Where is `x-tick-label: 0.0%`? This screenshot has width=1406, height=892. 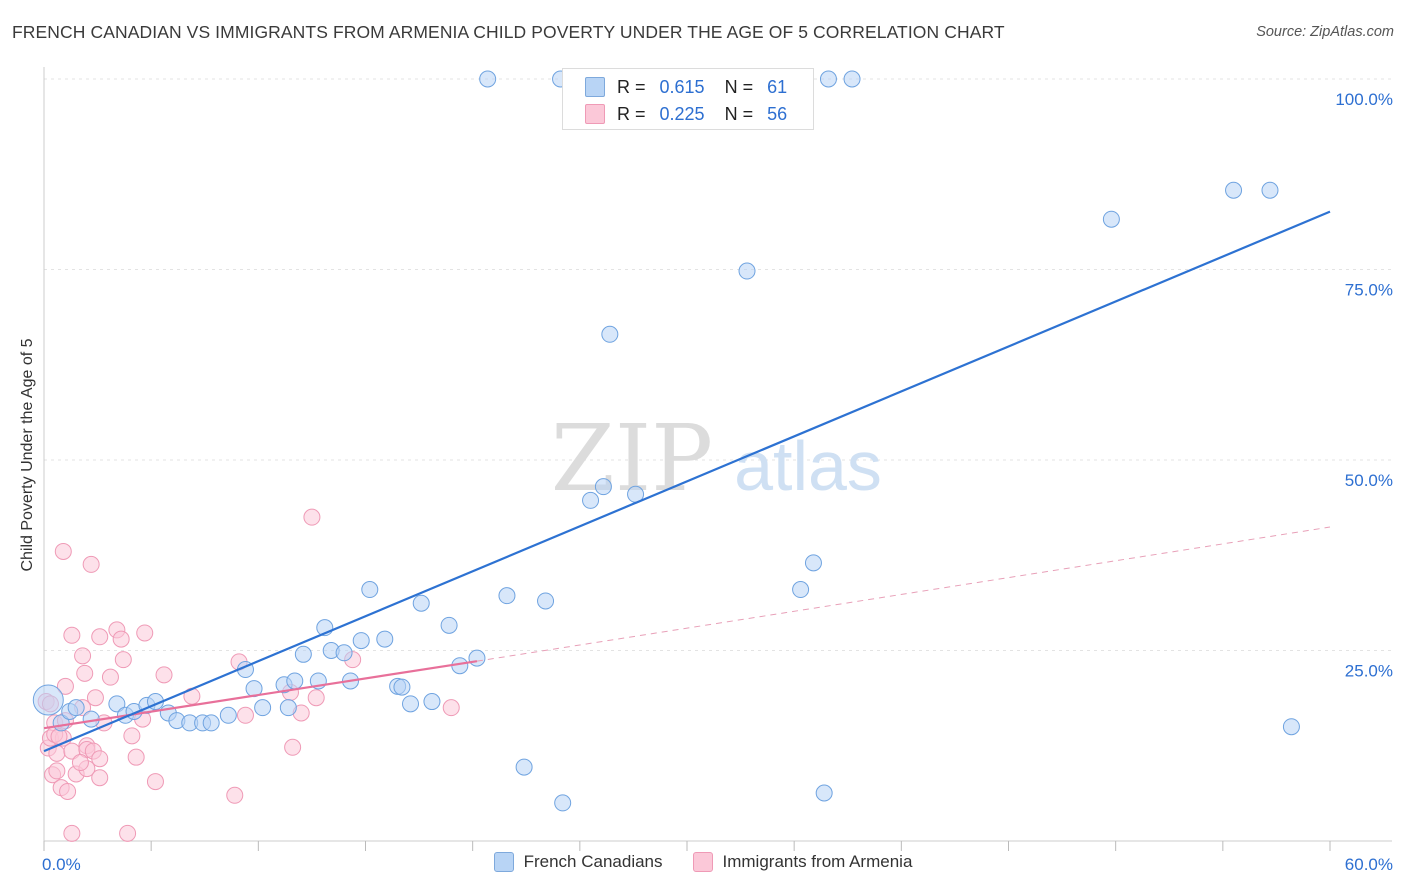
x-tick-label: 0.0% is located at coordinates (61, 864).